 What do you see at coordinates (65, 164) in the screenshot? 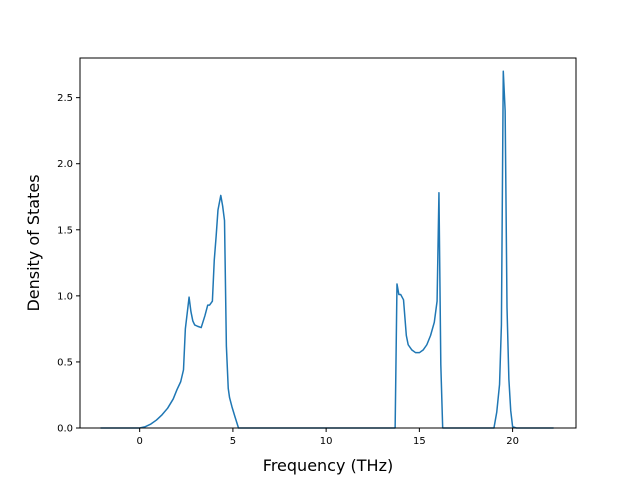
I see `y-tick-label: 2.0` at bounding box center [65, 164].